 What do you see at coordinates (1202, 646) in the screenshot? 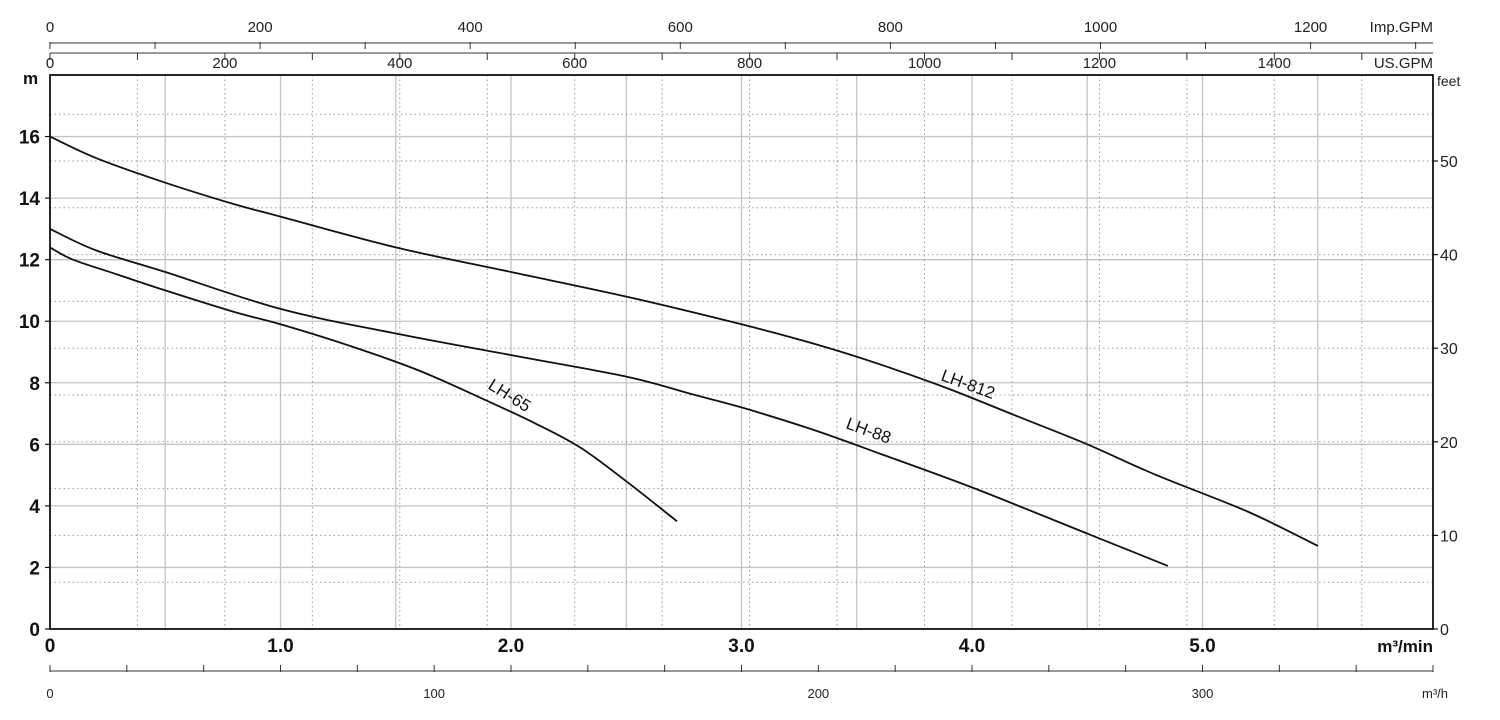
I see `x-tick-label: 5.0` at bounding box center [1202, 646].